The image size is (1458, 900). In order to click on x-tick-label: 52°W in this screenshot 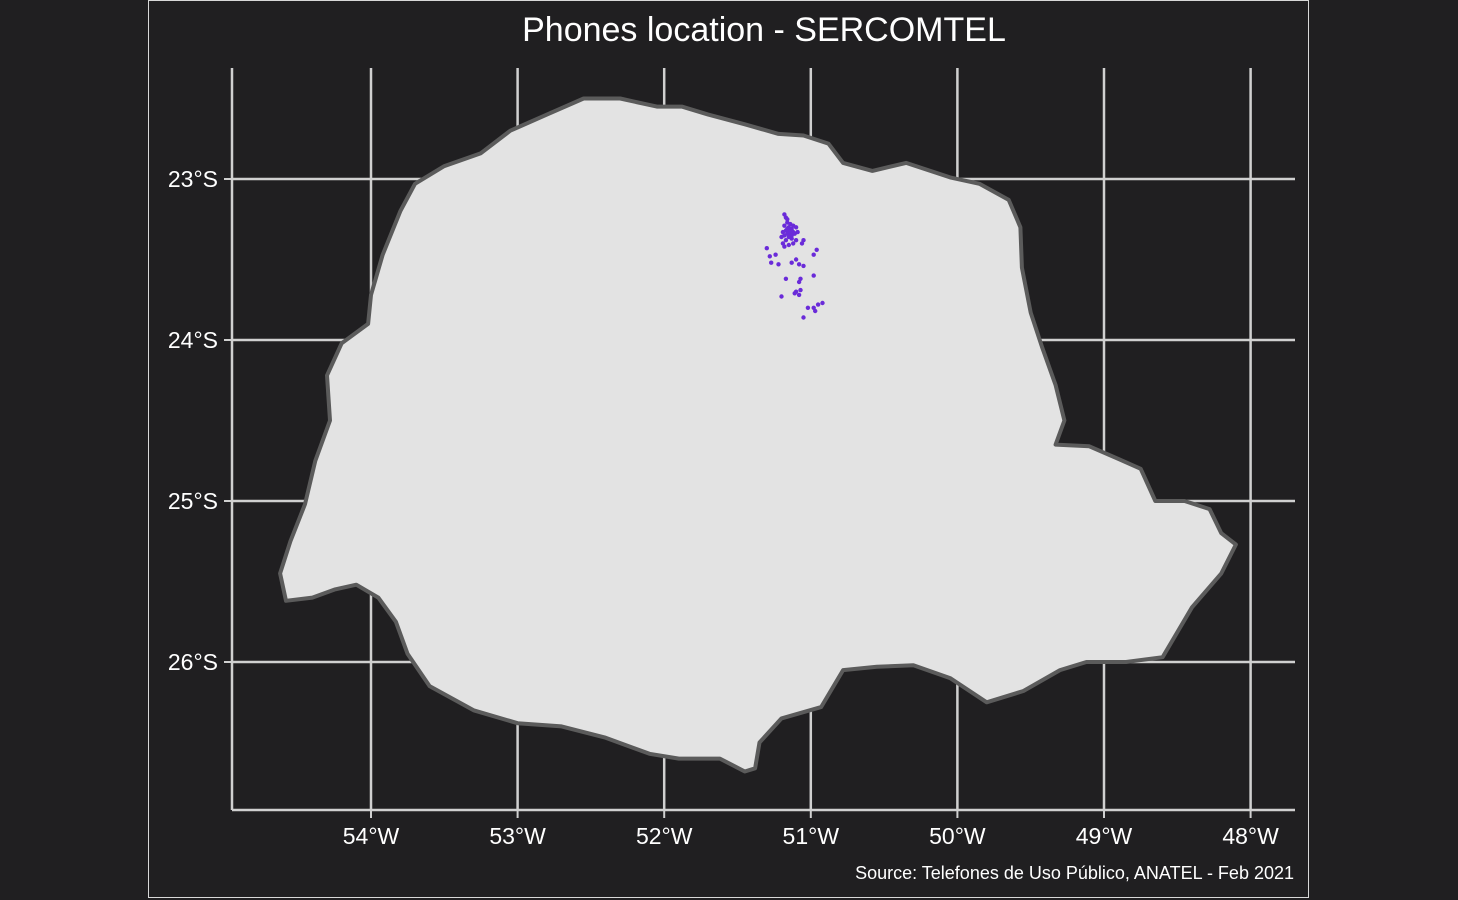, I will do `click(664, 836)`.